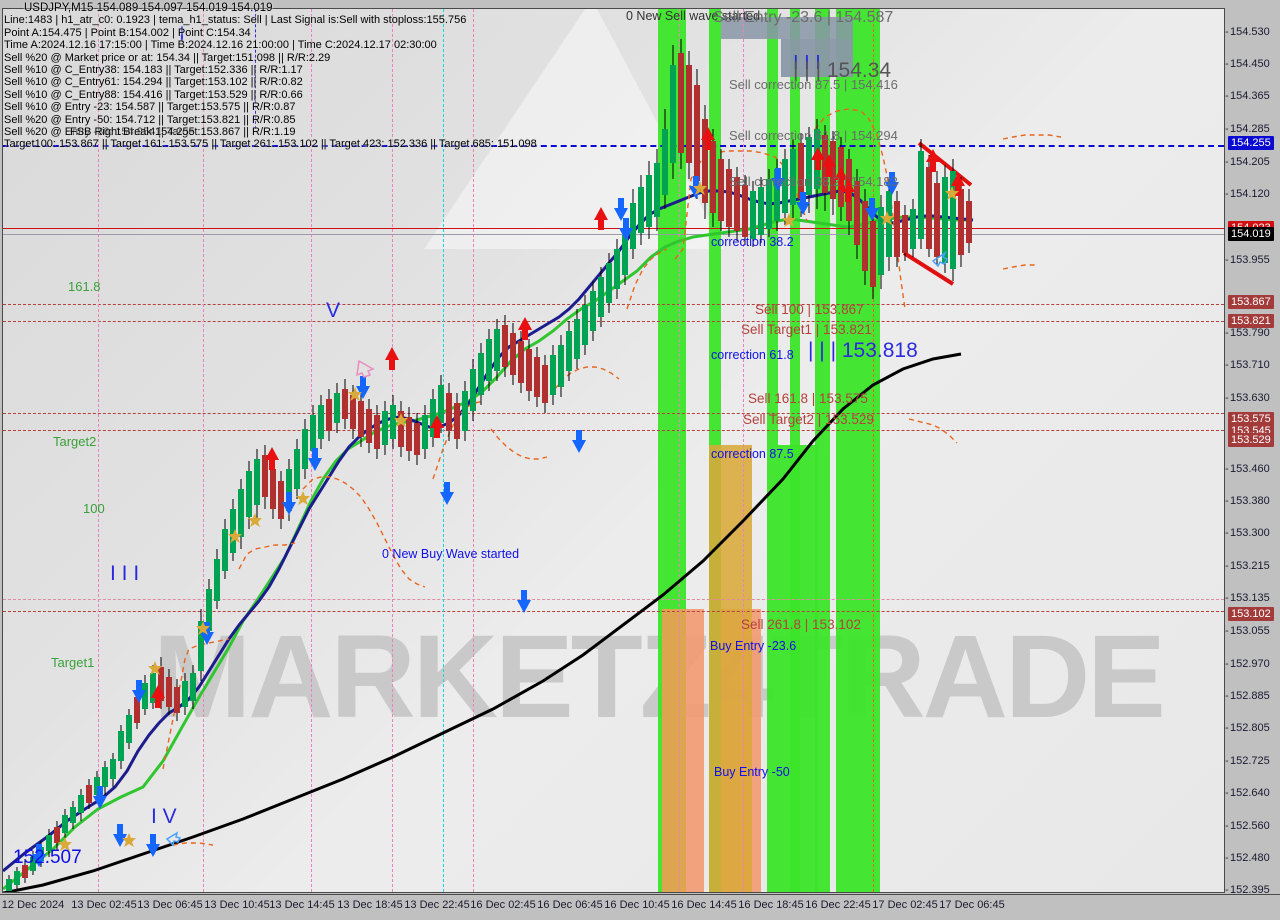 This screenshot has height=920, width=1280. I want to click on price-tick: -152.725, so click(1247, 761).